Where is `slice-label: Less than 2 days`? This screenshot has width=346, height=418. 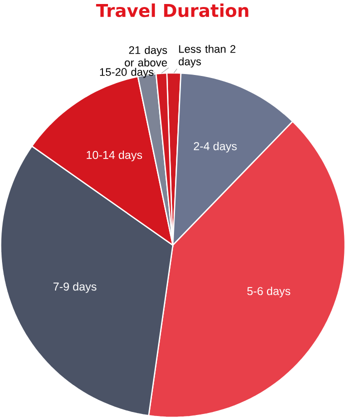
slice-label: Less than 2 days is located at coordinates (207, 56).